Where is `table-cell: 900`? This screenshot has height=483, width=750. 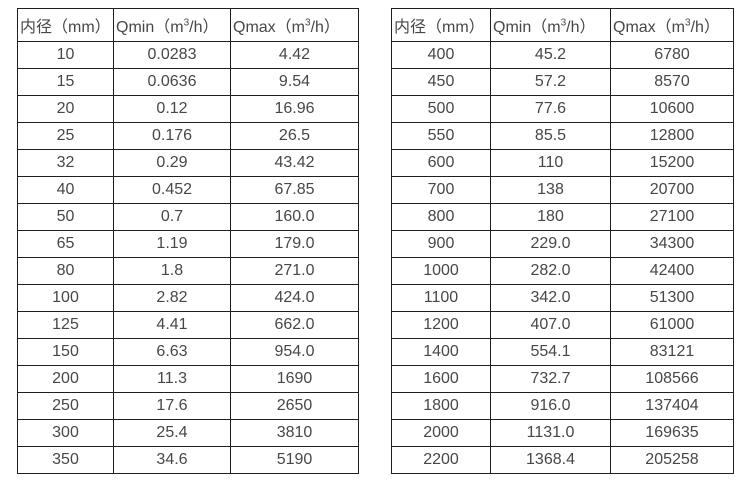 table-cell: 900 is located at coordinates (441, 244).